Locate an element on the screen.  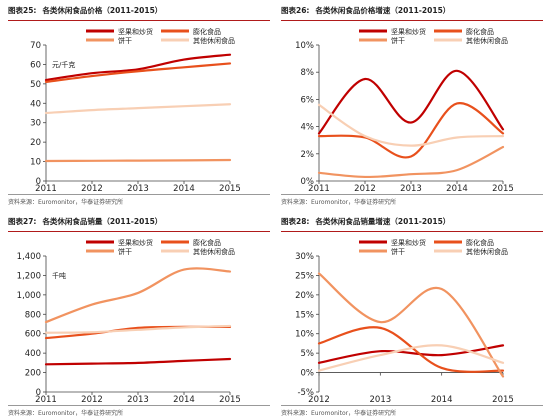
y-tick-label: 50 is located at coordinates (35, 85).